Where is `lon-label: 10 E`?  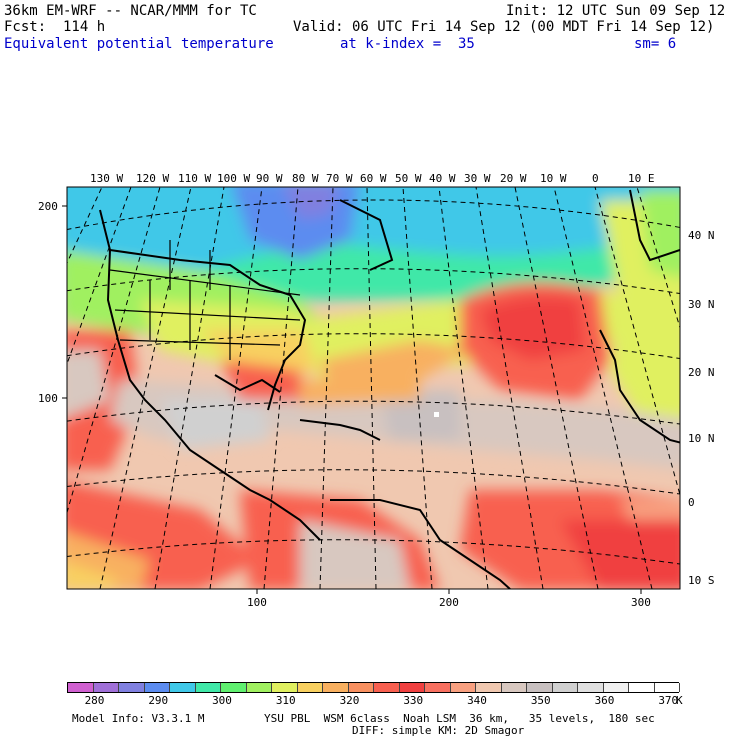 lon-label: 10 E is located at coordinates (641, 178).